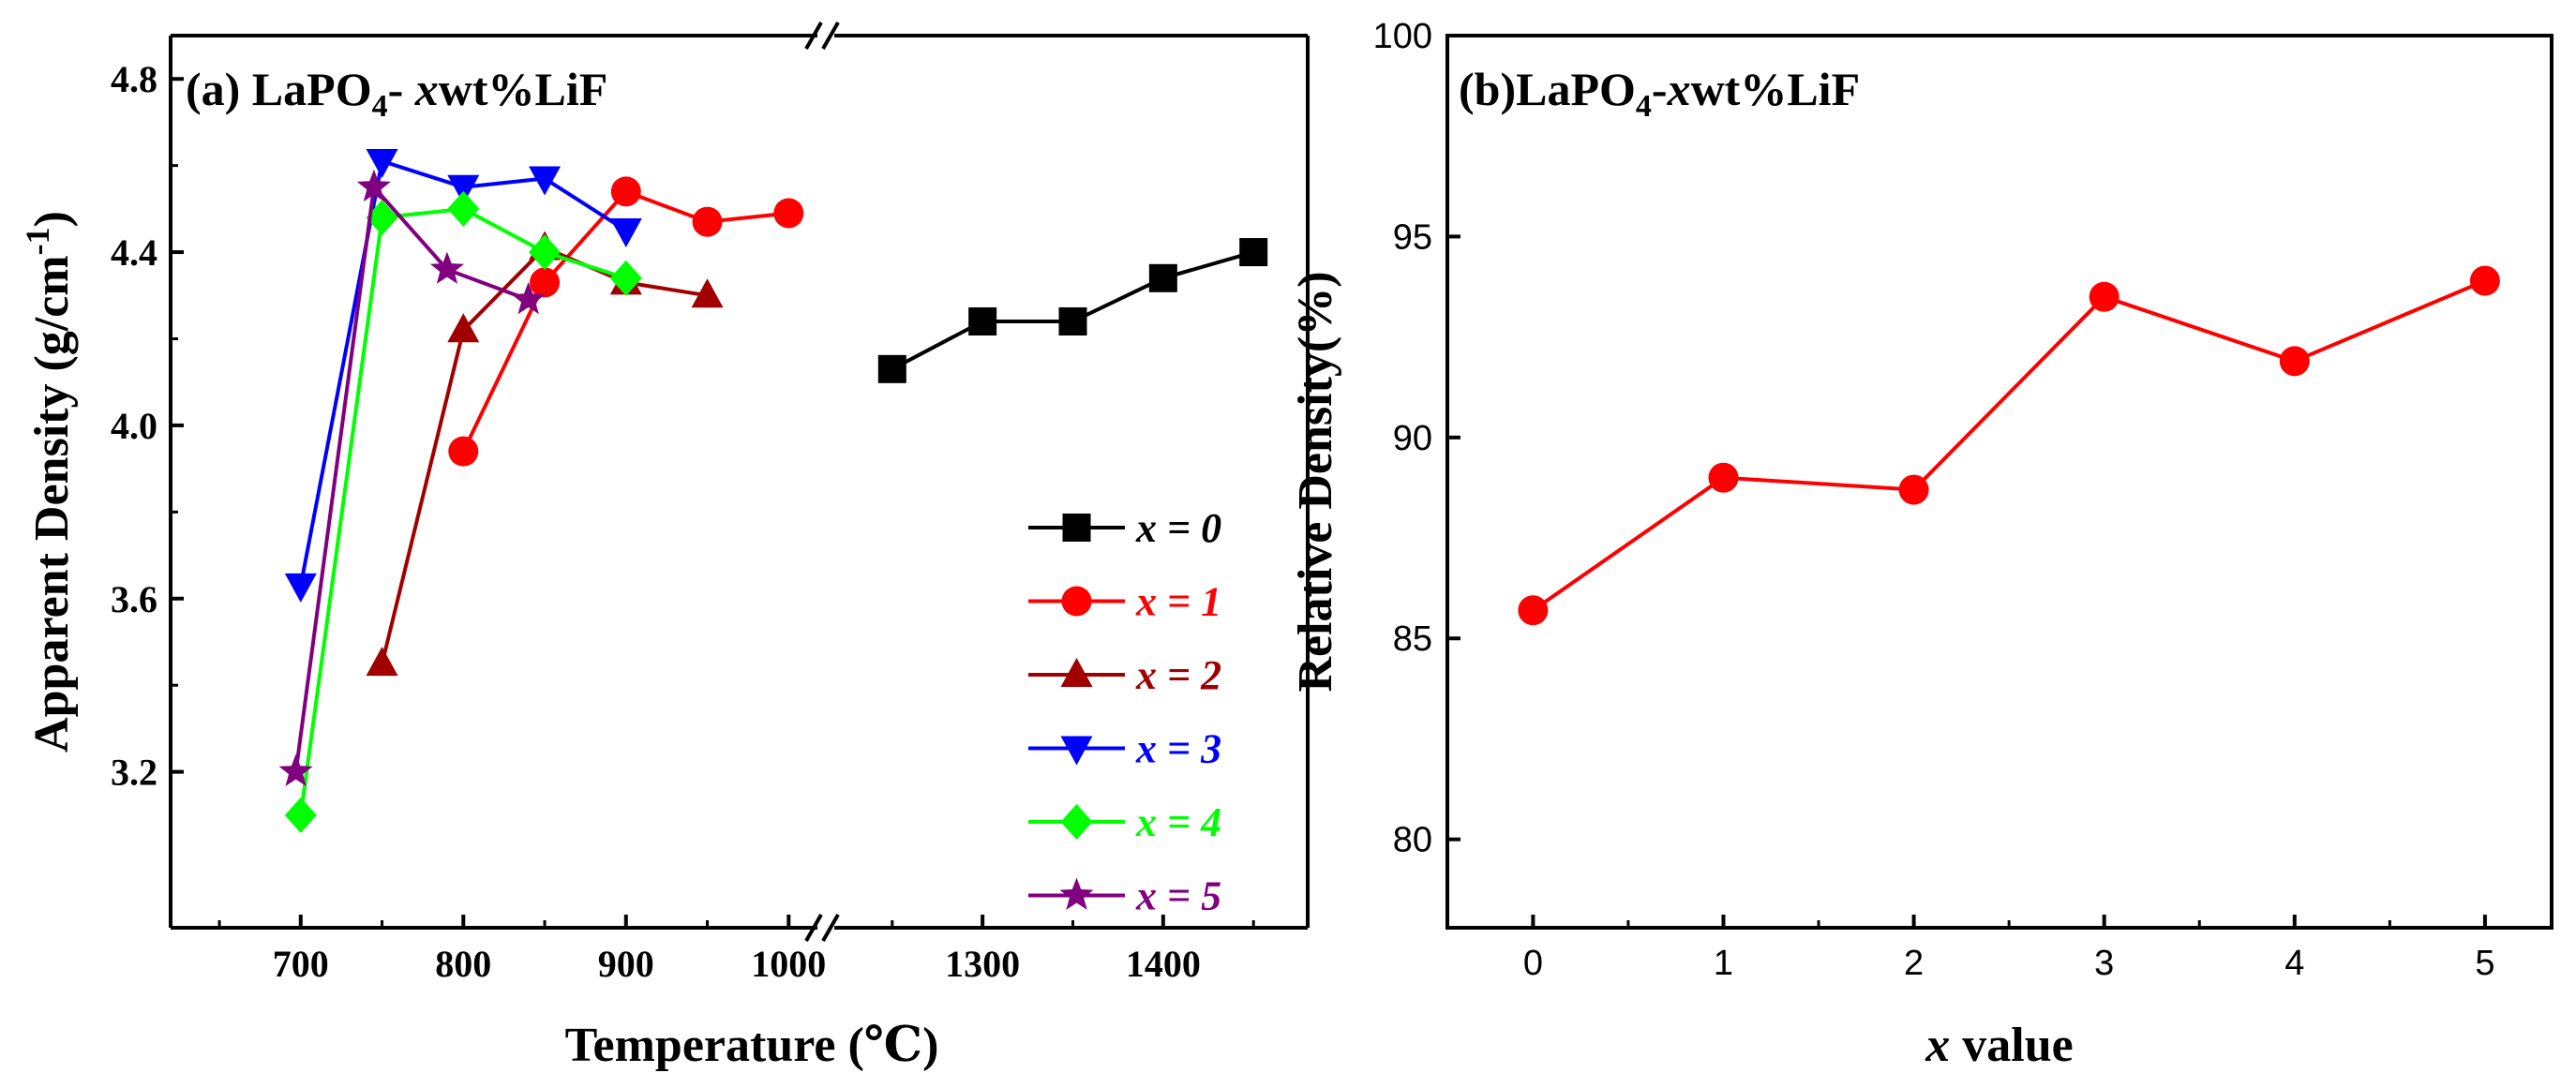 This screenshot has height=1088, width=2576. I want to click on legend-label: x = 1, so click(1178, 602).